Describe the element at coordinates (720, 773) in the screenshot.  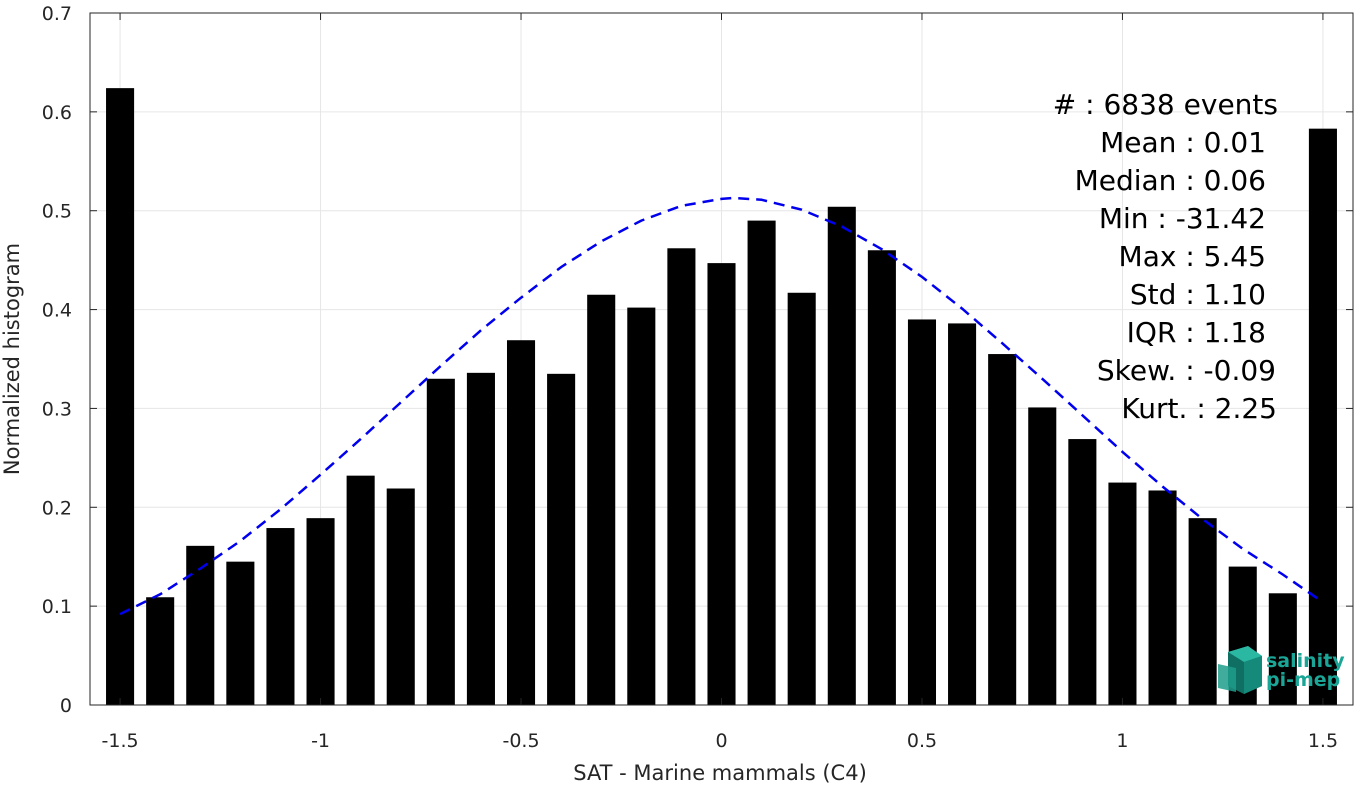
I see `x-axis-title: SAT - Marine mammals (C4)` at that location.